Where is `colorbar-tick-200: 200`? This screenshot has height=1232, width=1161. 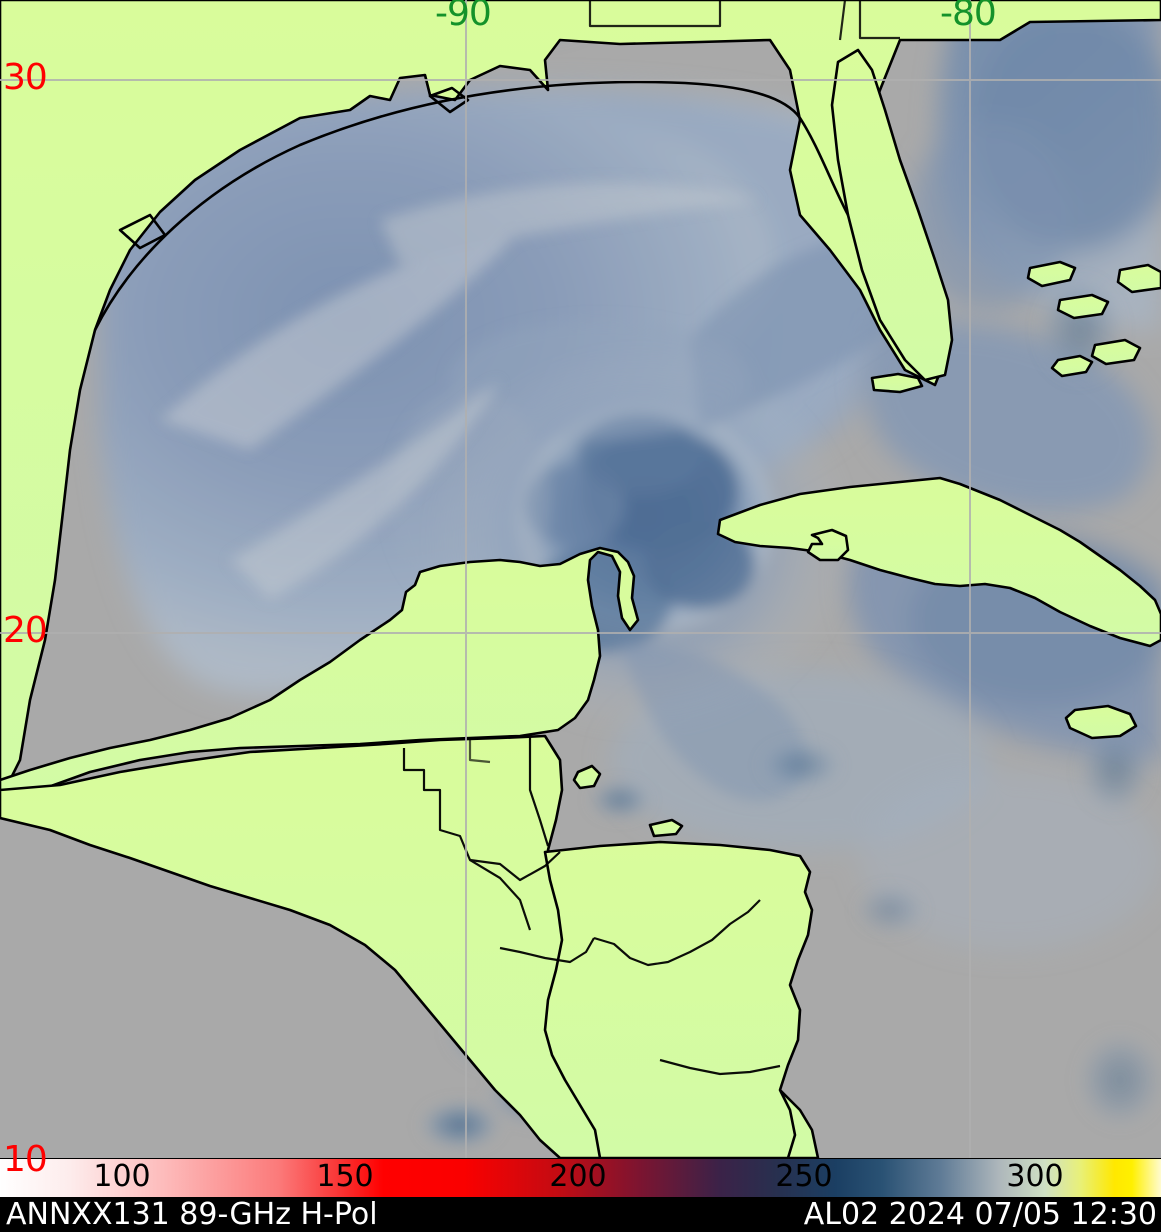
colorbar-tick-200: 200 is located at coordinates (578, 1176).